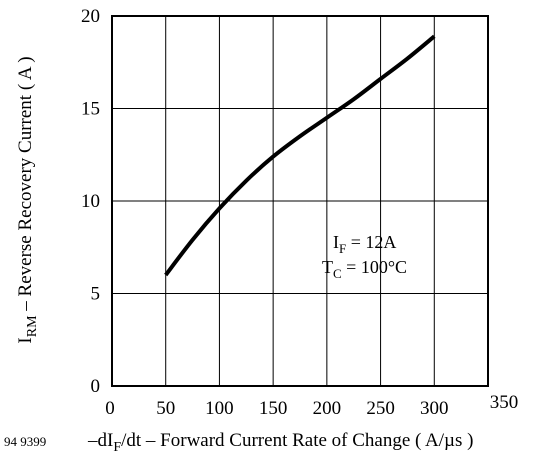  Describe the element at coordinates (165, 408) in the screenshot. I see `x-tick-label: 50` at that location.